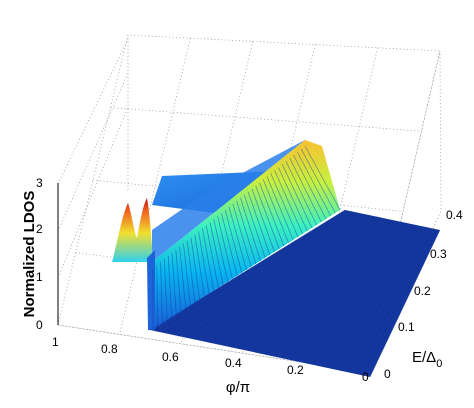  I want to click on z-tick-label: 3, so click(39, 183).